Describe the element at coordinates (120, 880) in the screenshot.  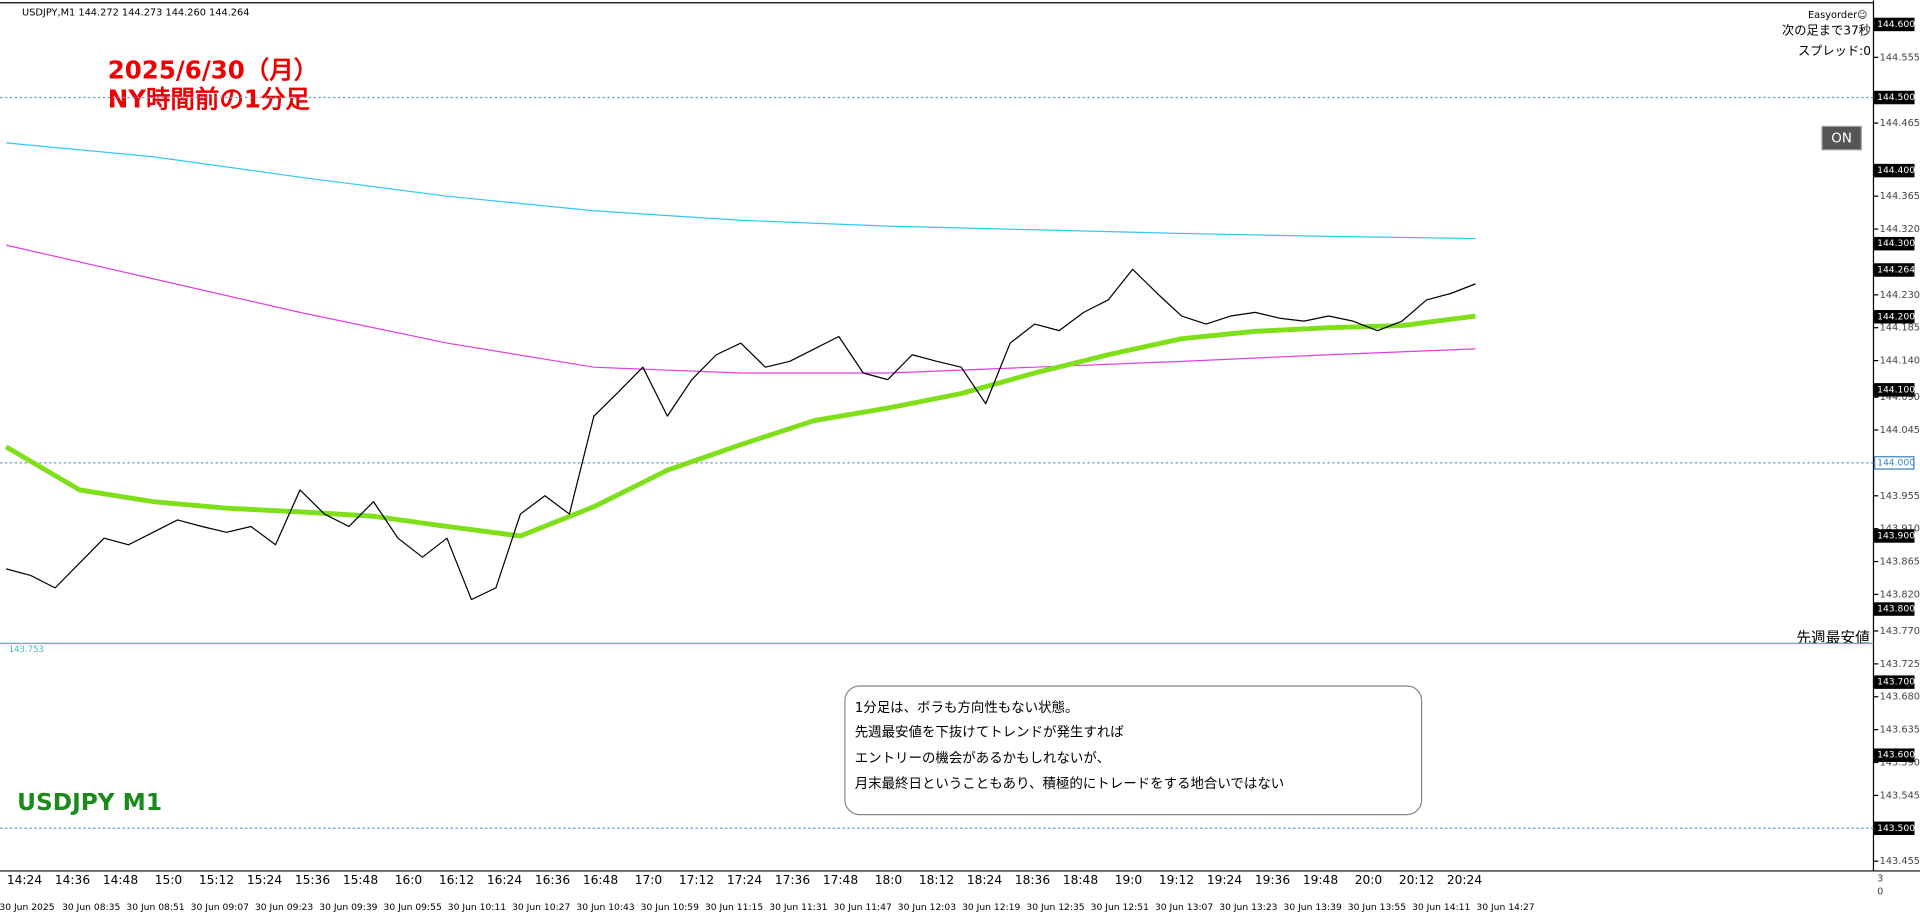
I see `x-tick-label: 14:48` at that location.